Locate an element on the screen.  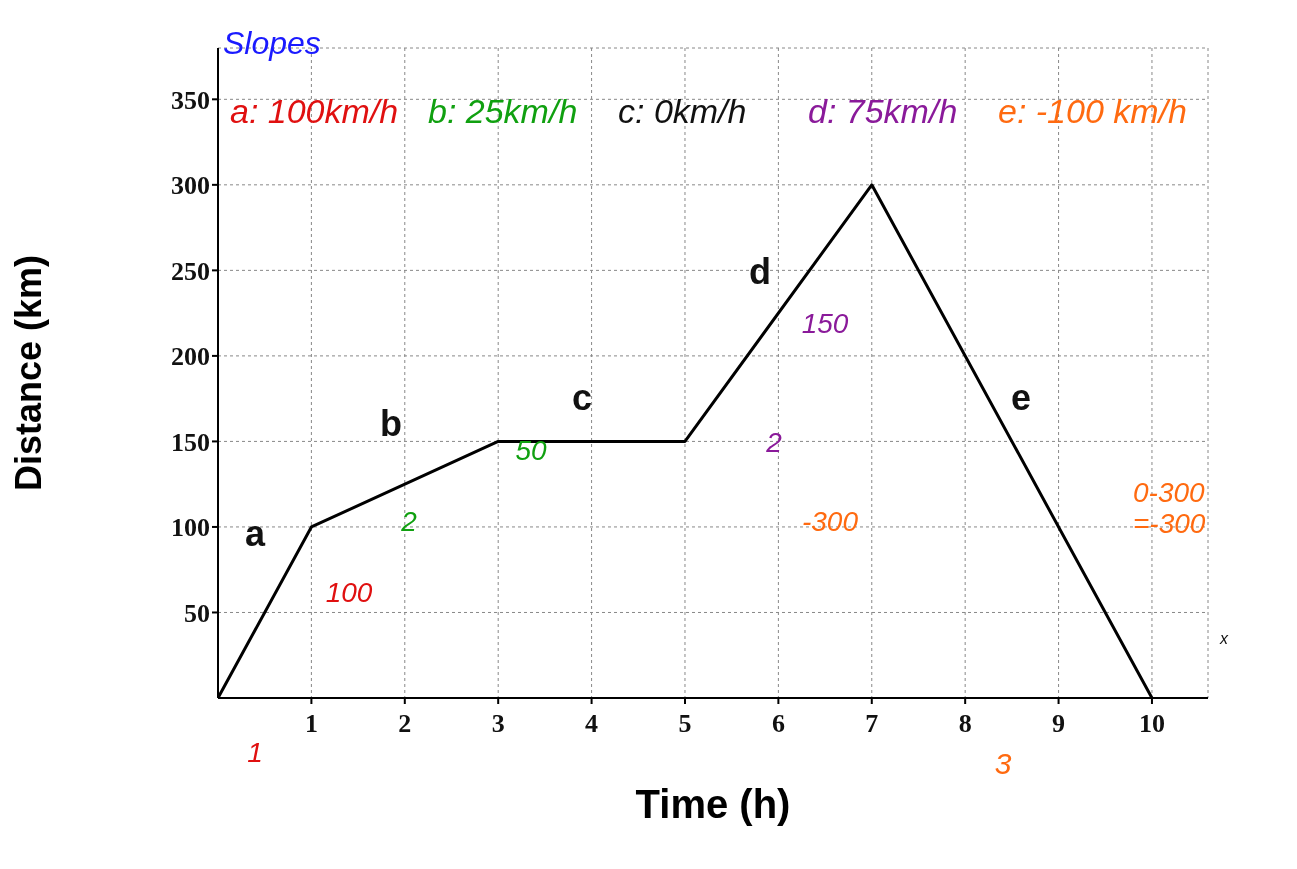
y-tick-label: 200 is located at coordinates (190, 357).